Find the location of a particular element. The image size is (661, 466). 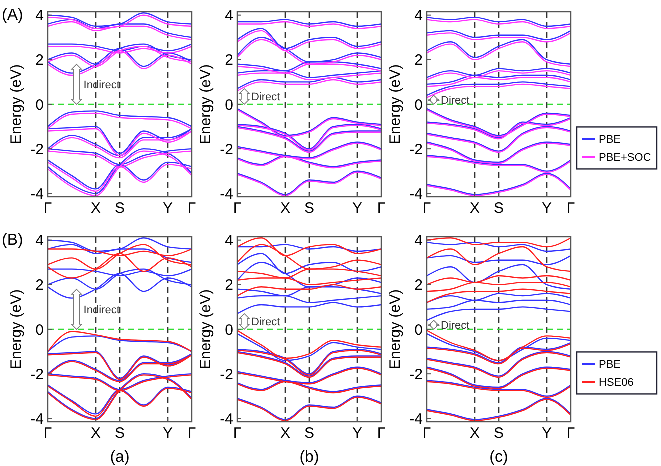

x-axis-title: (c) is located at coordinates (499, 457).